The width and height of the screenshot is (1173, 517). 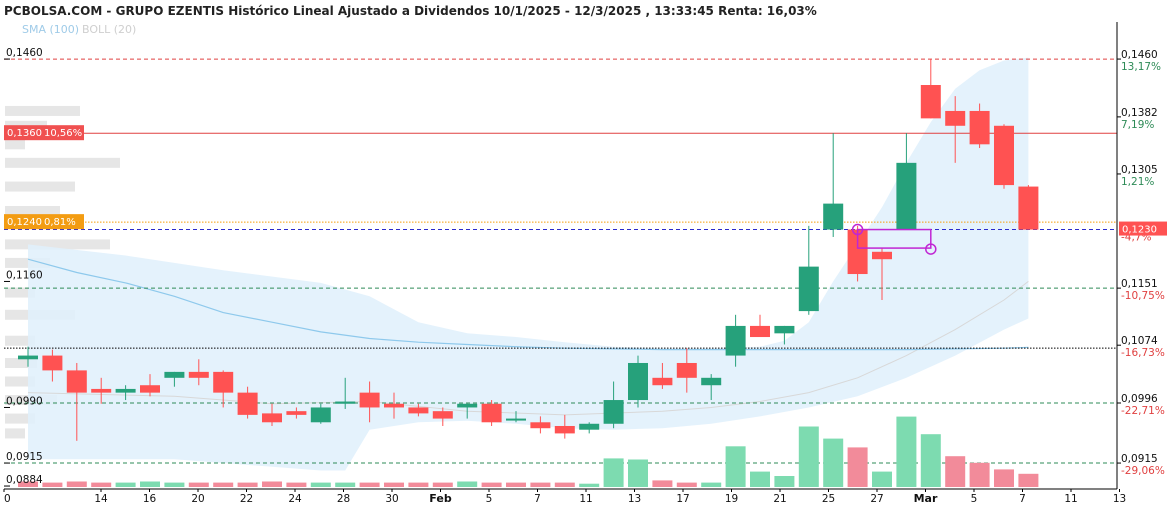 What do you see at coordinates (63, 133) in the screenshot?
I see `price-tag-pct: 10,56%` at bounding box center [63, 133].